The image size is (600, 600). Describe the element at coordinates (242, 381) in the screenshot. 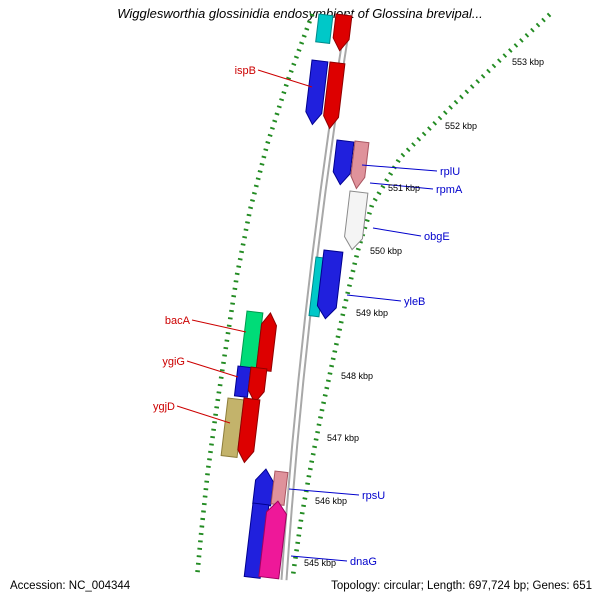

I see `gene-ygiG` at that location.